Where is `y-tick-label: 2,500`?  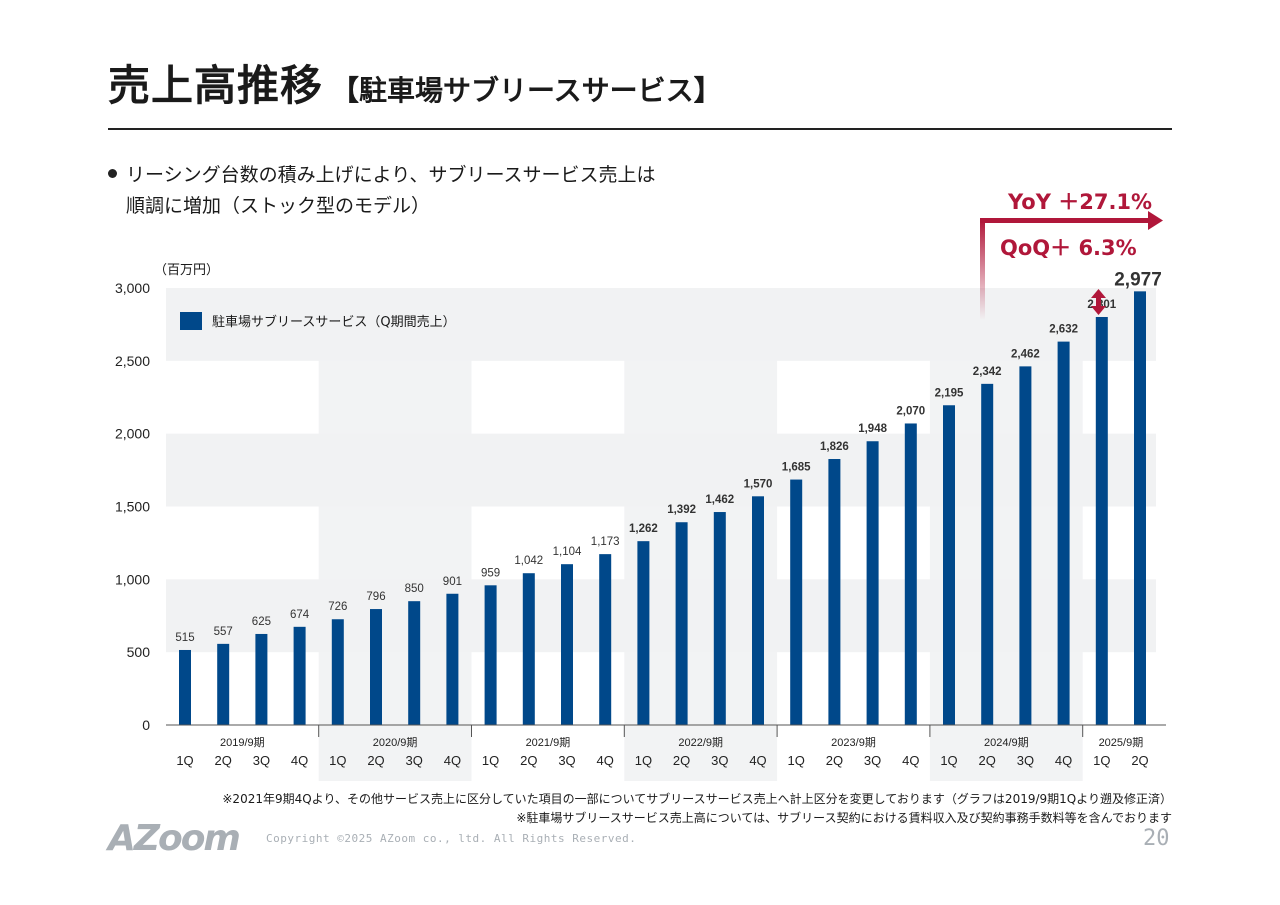 y-tick-label: 2,500 is located at coordinates (132, 361).